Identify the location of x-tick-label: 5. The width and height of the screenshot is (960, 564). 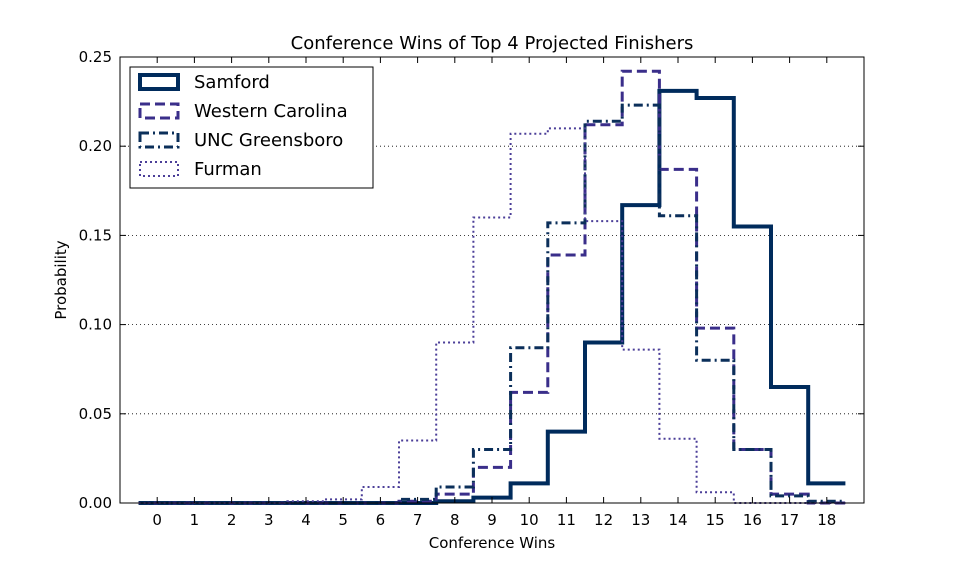
(343, 520).